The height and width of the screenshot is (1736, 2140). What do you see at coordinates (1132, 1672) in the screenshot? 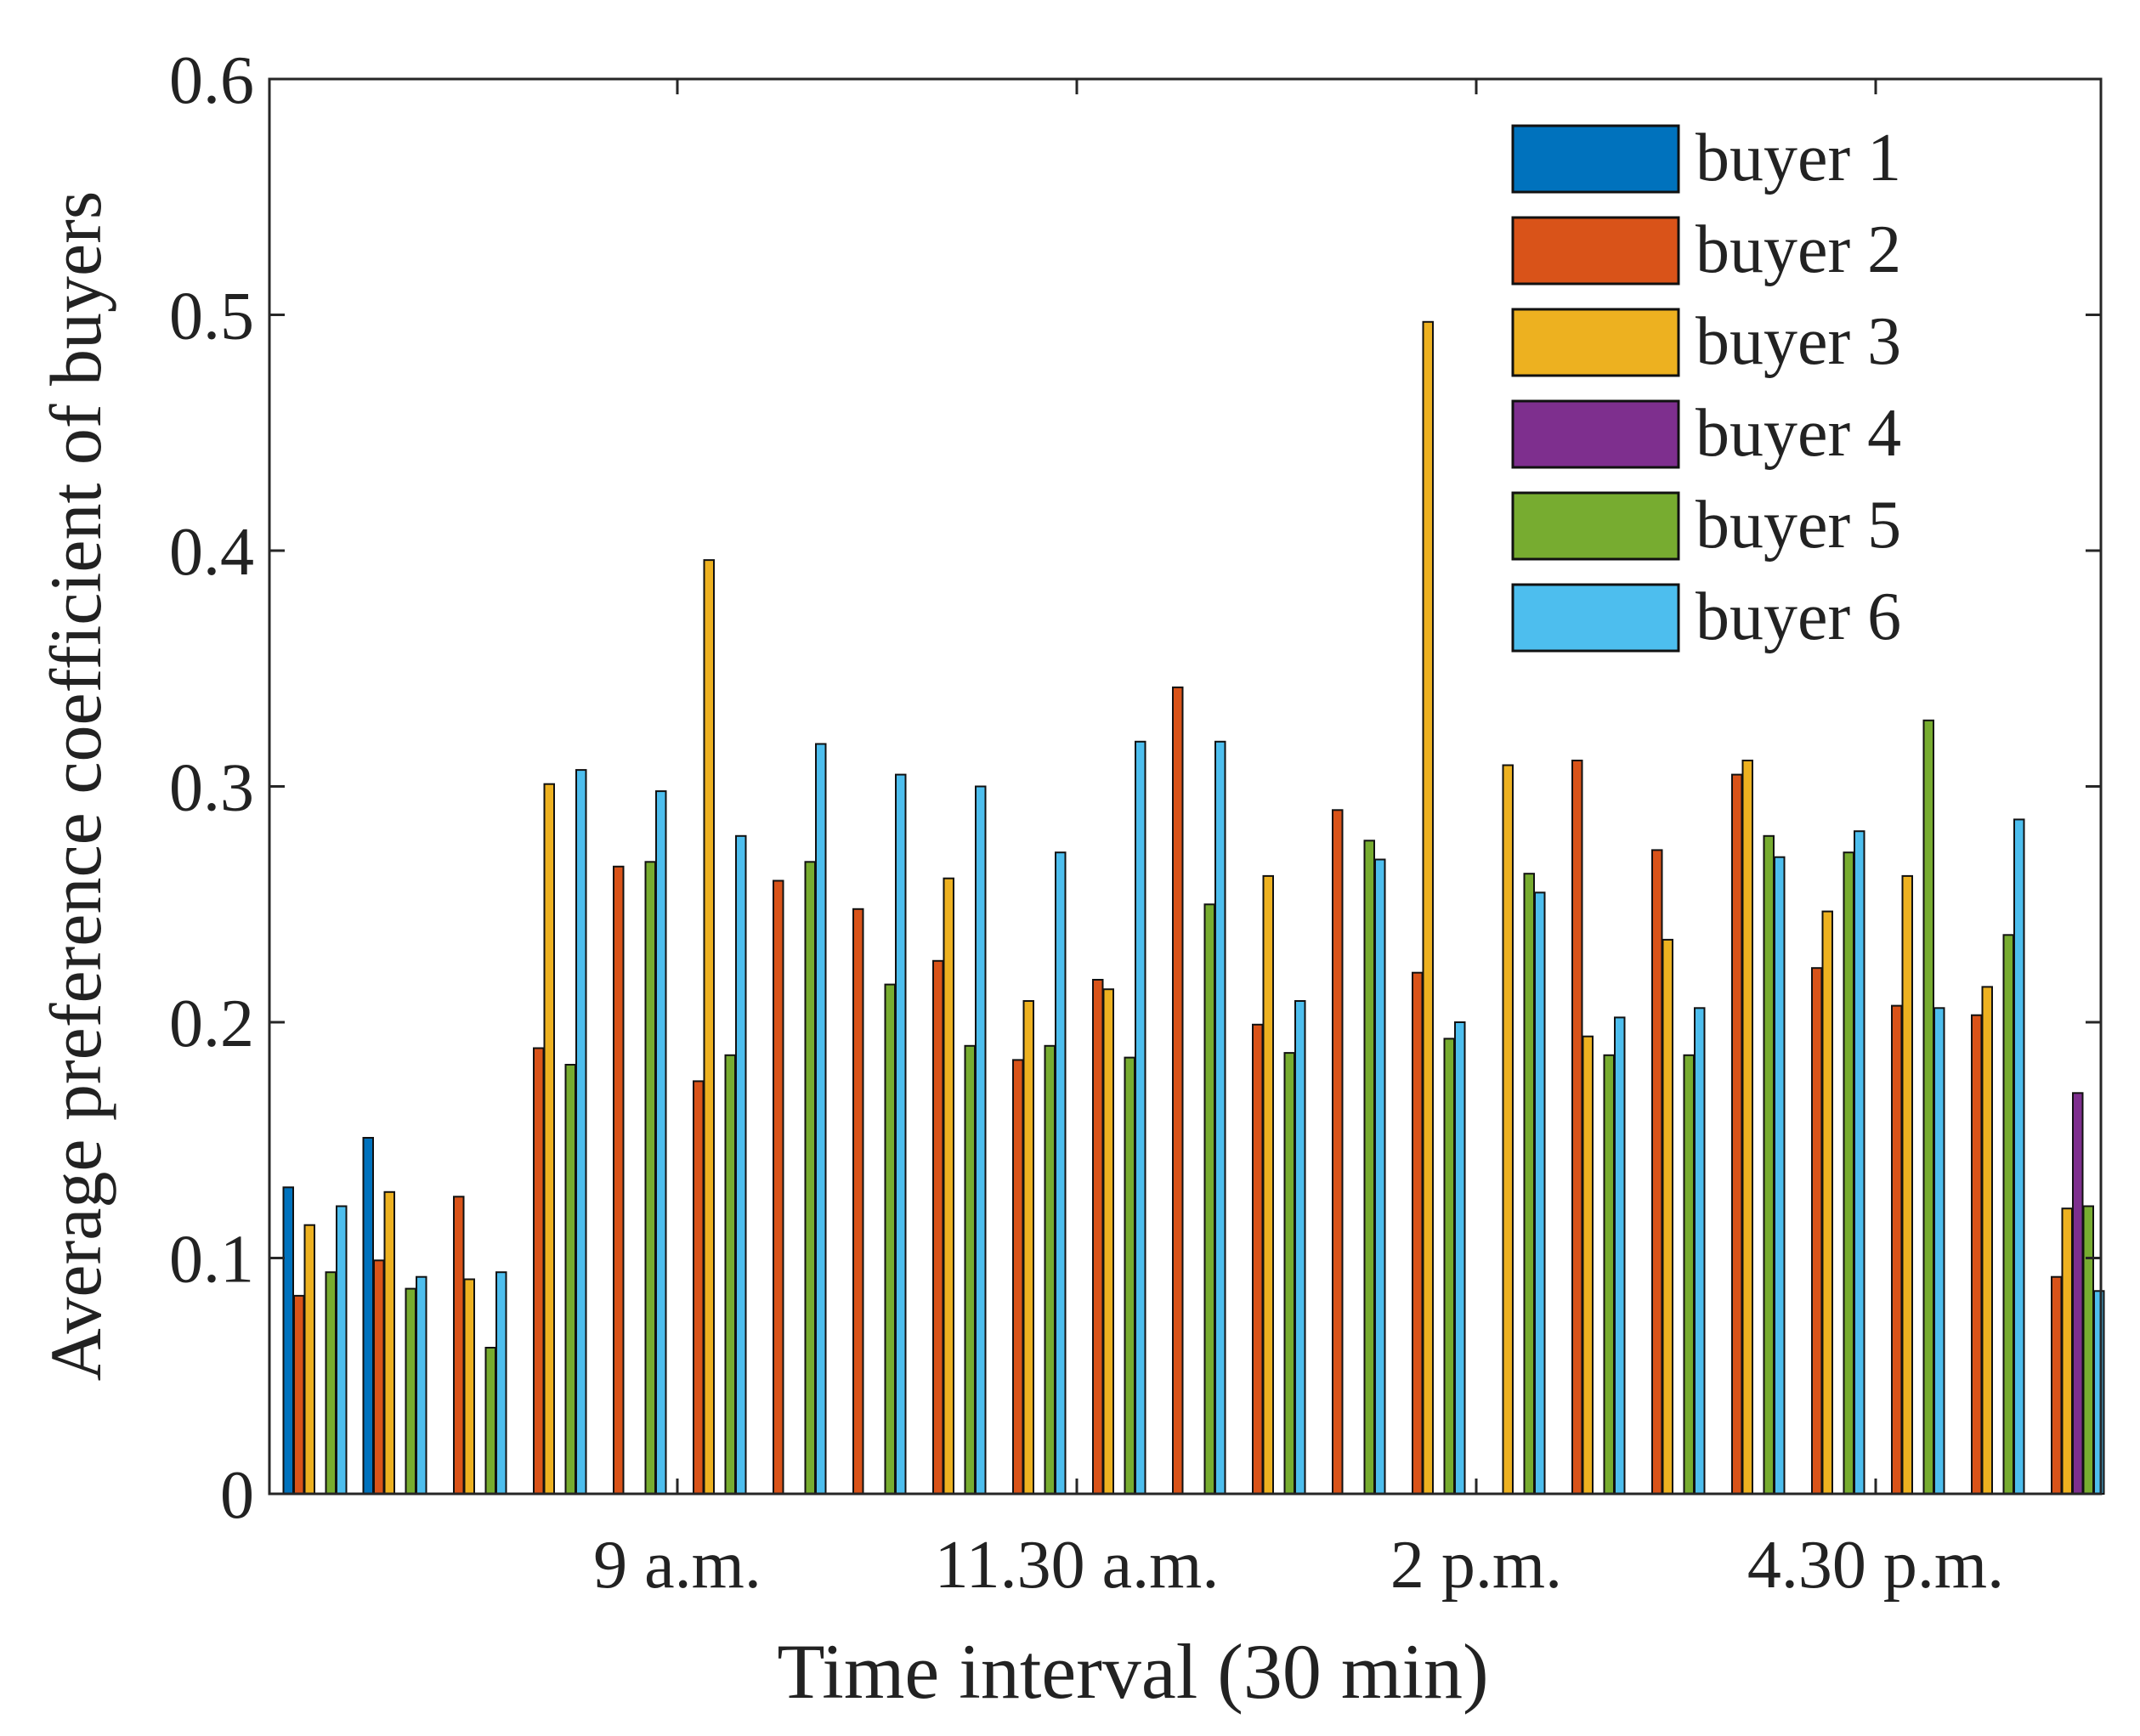
I see `x-axis-title: Time interval (30 min)` at bounding box center [1132, 1672].